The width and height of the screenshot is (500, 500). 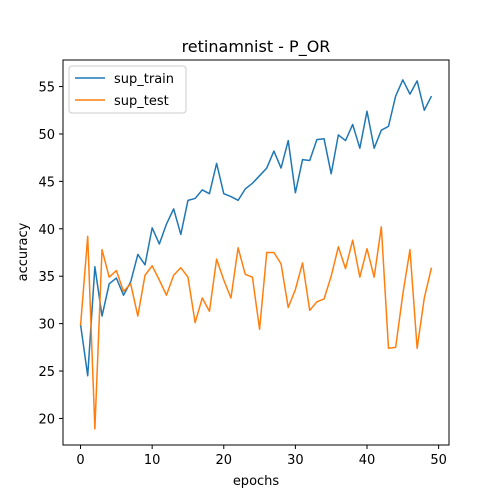 What do you see at coordinates (224, 460) in the screenshot?
I see `x-tick-label: 20` at bounding box center [224, 460].